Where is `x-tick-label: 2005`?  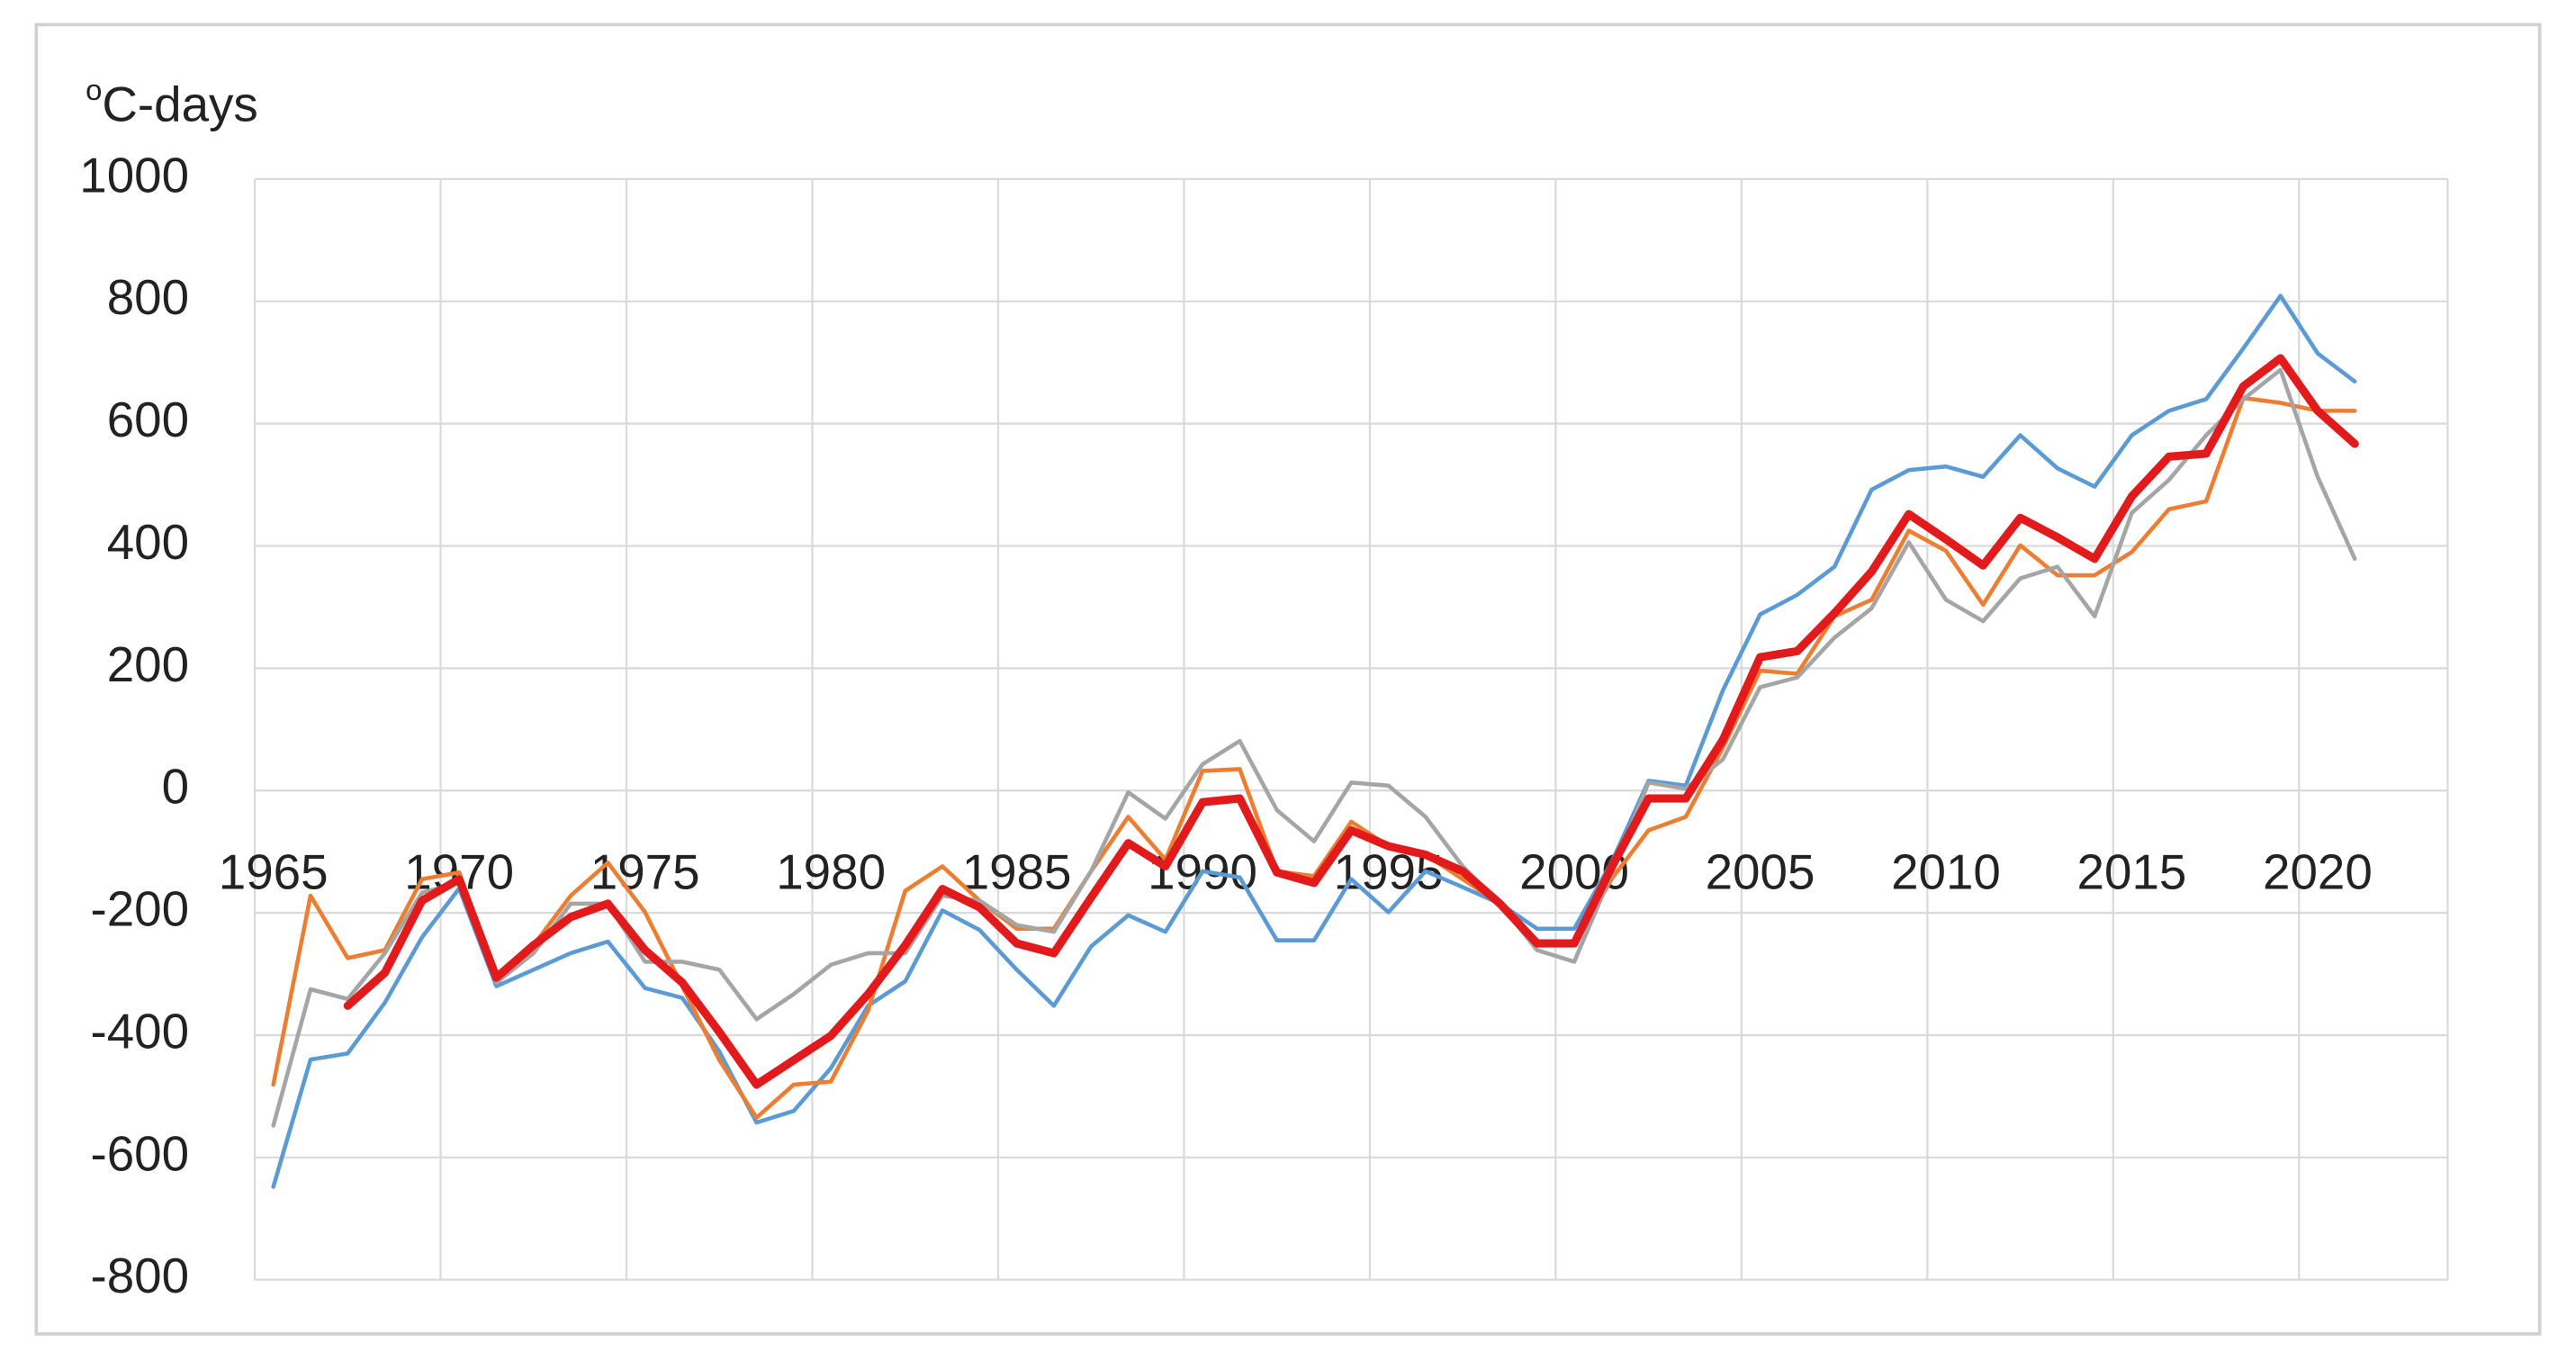 x-tick-label: 2005 is located at coordinates (1760, 872).